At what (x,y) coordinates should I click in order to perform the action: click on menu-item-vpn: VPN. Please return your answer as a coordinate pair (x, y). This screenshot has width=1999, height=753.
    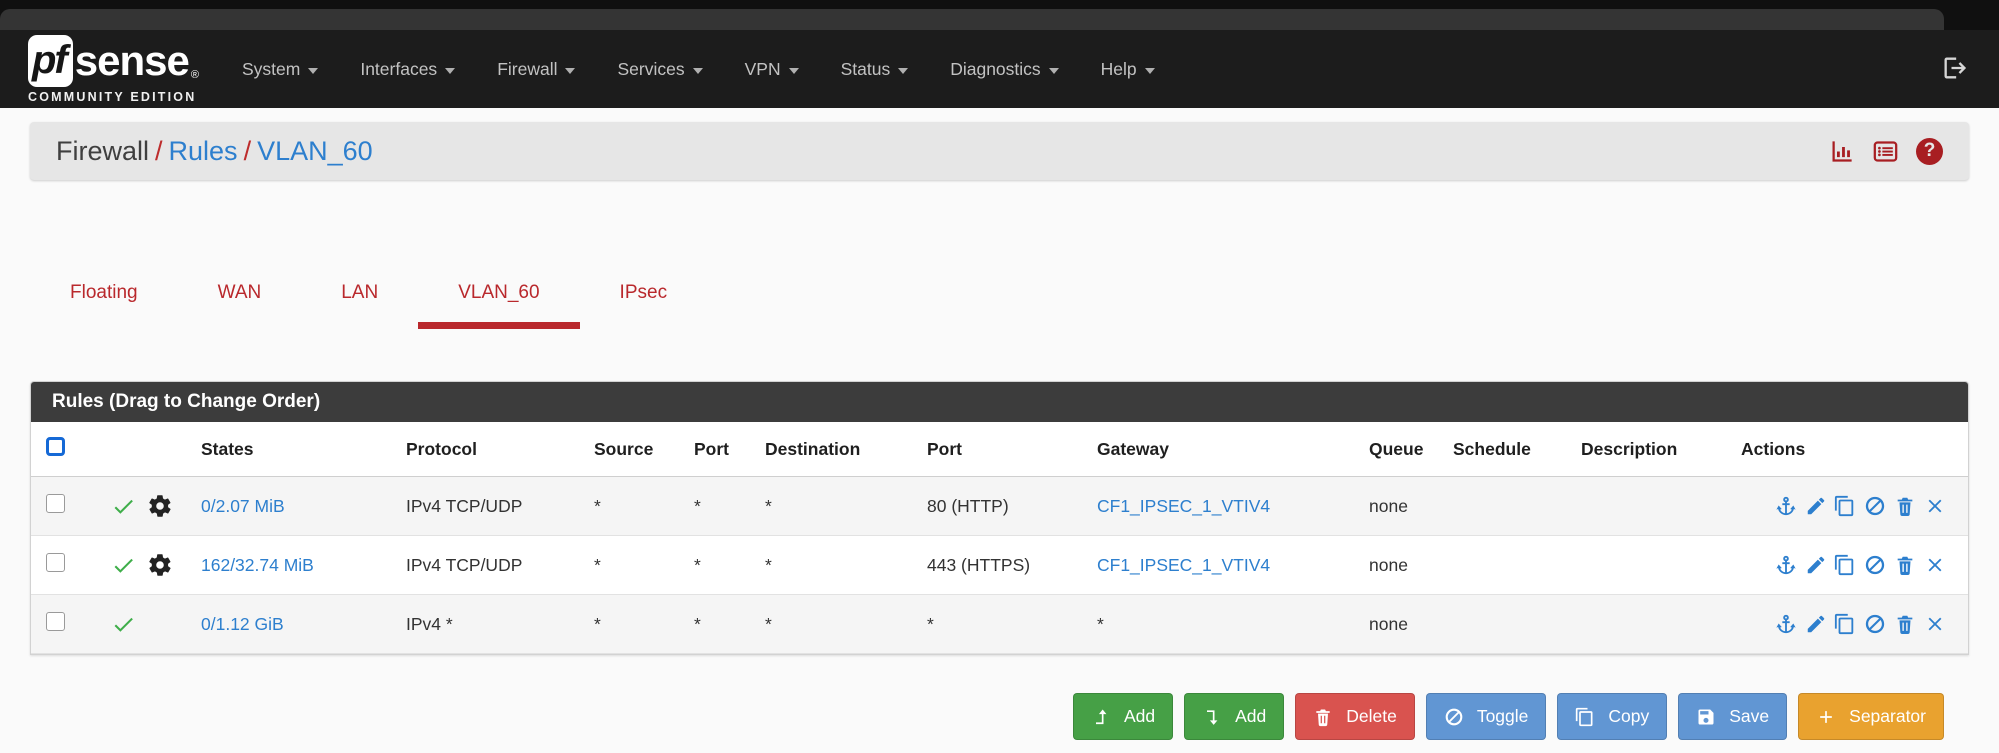
    Looking at the image, I should click on (772, 69).